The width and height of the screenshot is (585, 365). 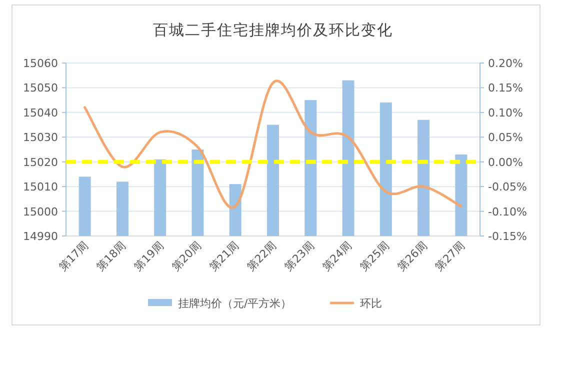 I want to click on legend-label: 环比, so click(x=371, y=303).